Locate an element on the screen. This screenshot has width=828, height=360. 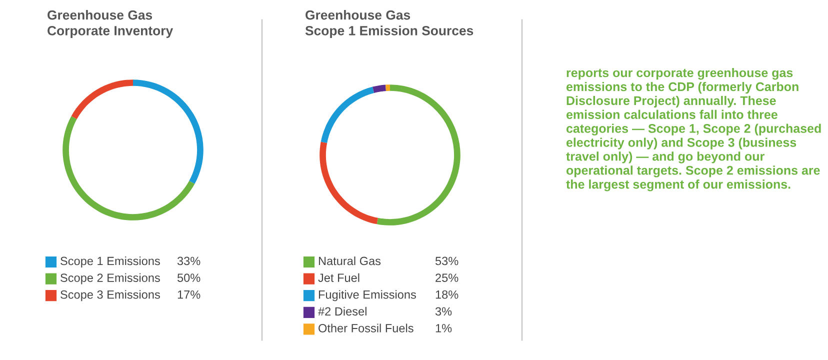
data-label: 25% is located at coordinates (447, 278).